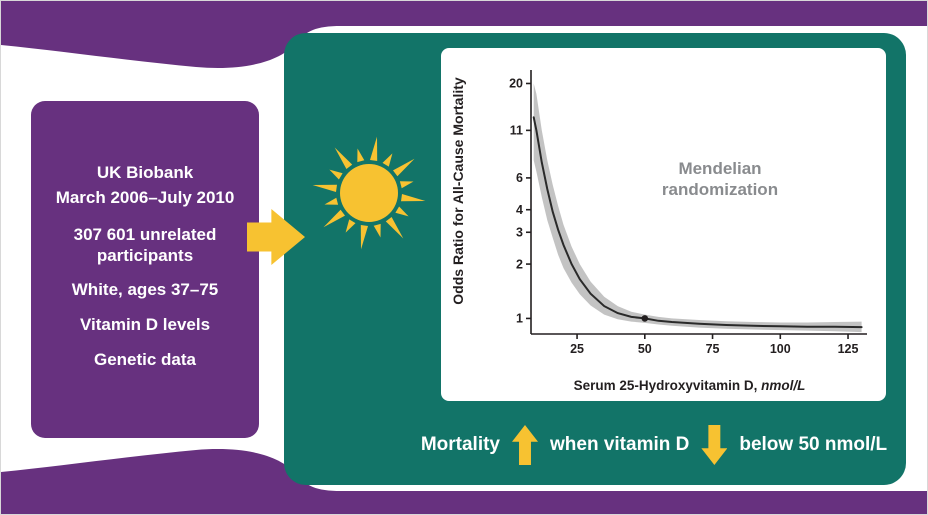 The height and width of the screenshot is (515, 928). Describe the element at coordinates (714, 445) in the screenshot. I see `down-arrow-icon` at that location.